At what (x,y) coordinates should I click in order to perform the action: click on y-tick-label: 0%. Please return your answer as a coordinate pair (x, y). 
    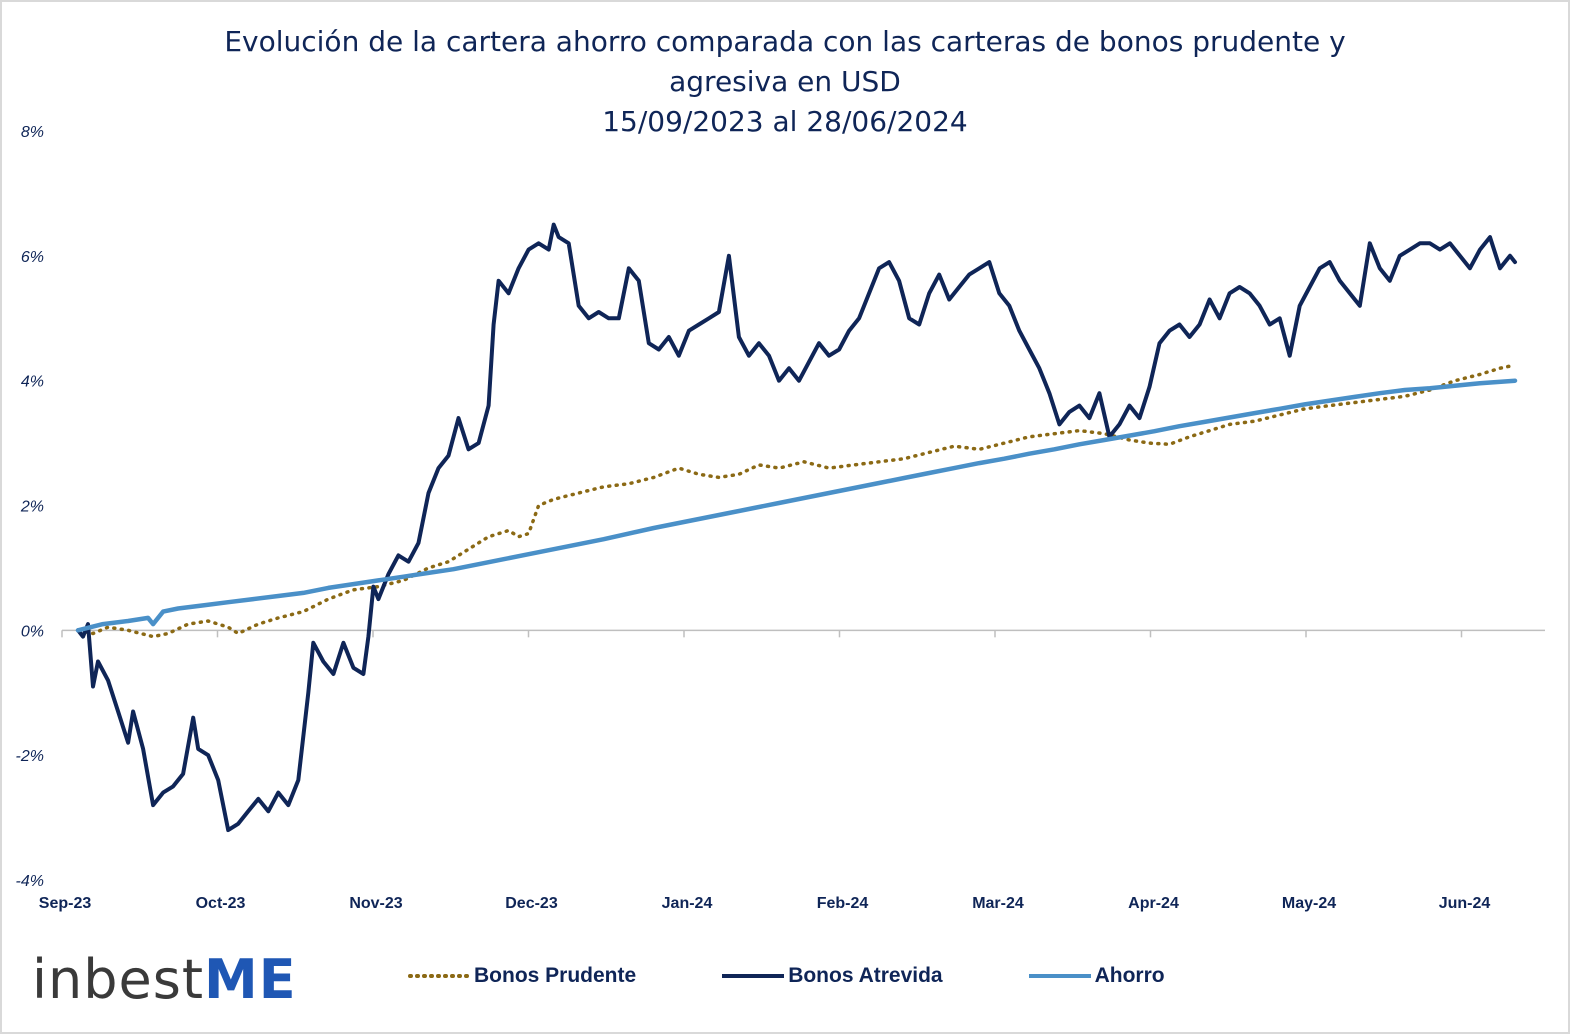
    Looking at the image, I should click on (32, 631).